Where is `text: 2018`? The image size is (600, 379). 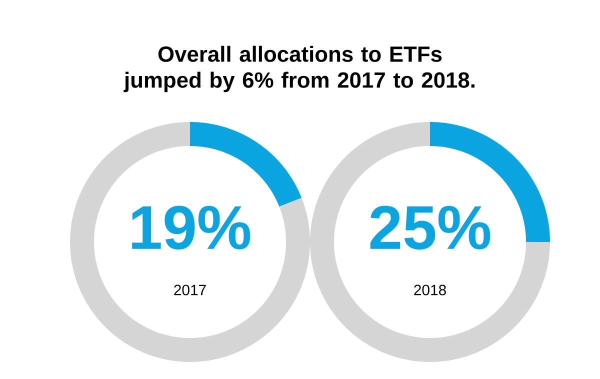 text: 2018 is located at coordinates (430, 290).